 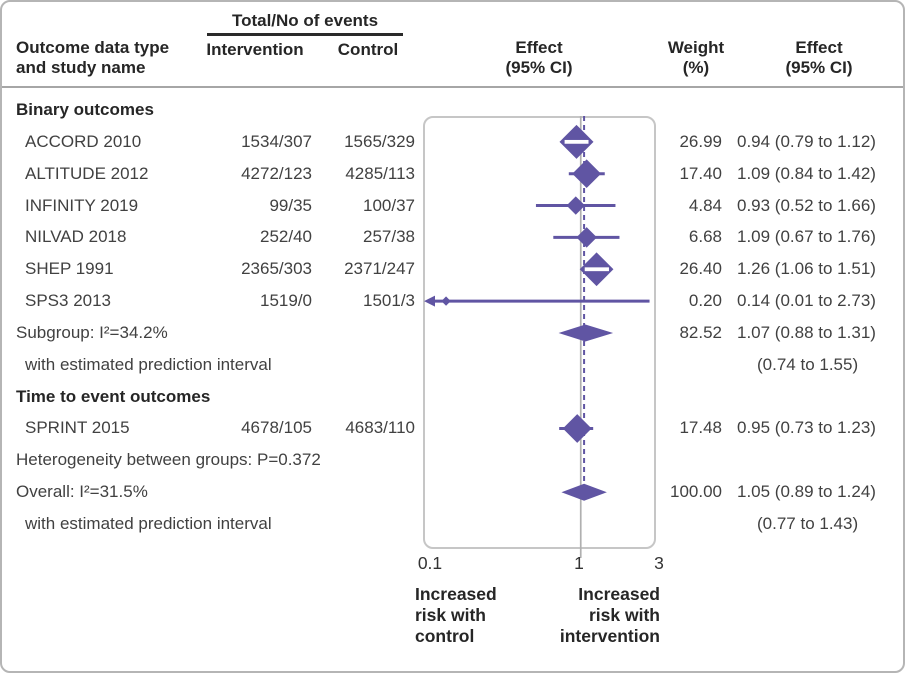 I want to click on weight-value: 4.84, so click(x=705, y=205).